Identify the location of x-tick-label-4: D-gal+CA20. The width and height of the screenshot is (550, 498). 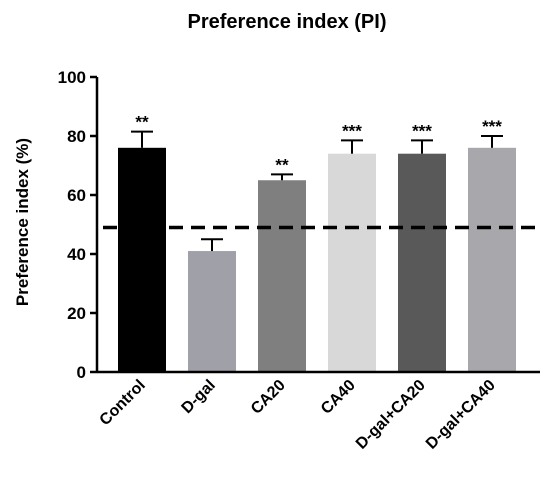
(391, 415).